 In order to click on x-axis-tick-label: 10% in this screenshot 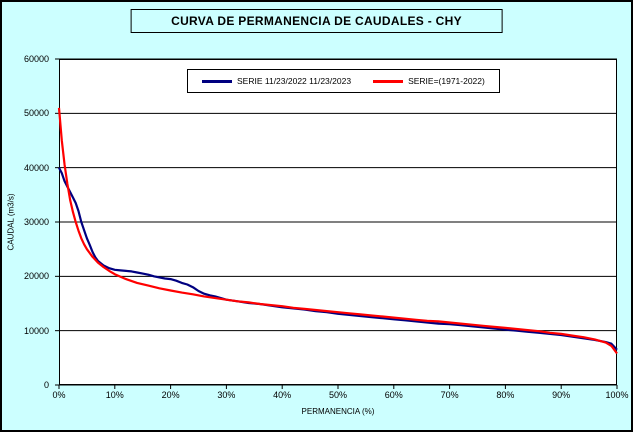, I will do `click(114, 395)`.